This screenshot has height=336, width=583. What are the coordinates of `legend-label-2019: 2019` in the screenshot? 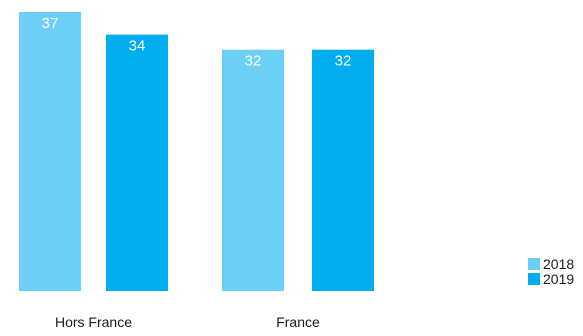 It's located at (558, 279).